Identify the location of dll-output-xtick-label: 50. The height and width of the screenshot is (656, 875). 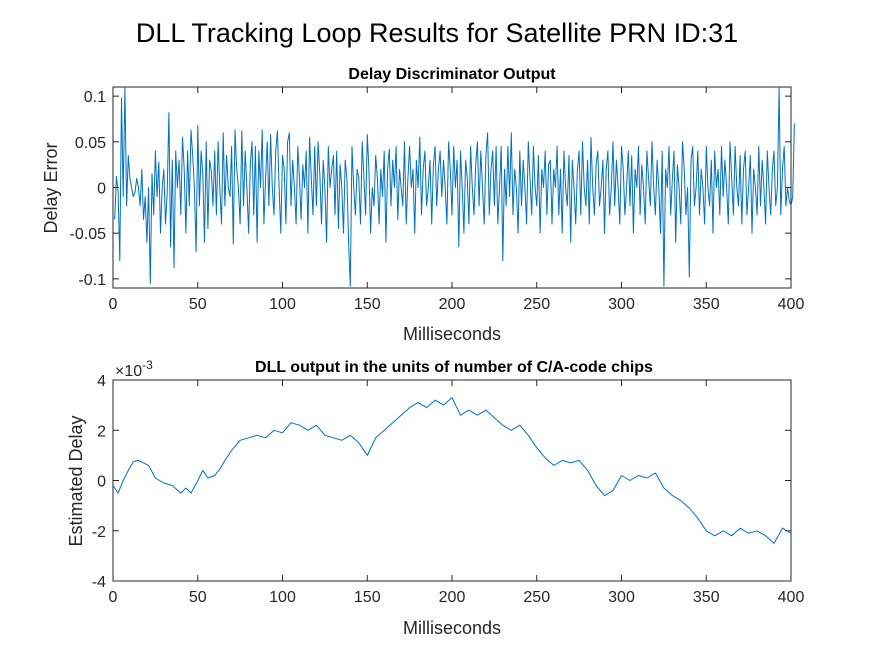
(198, 597).